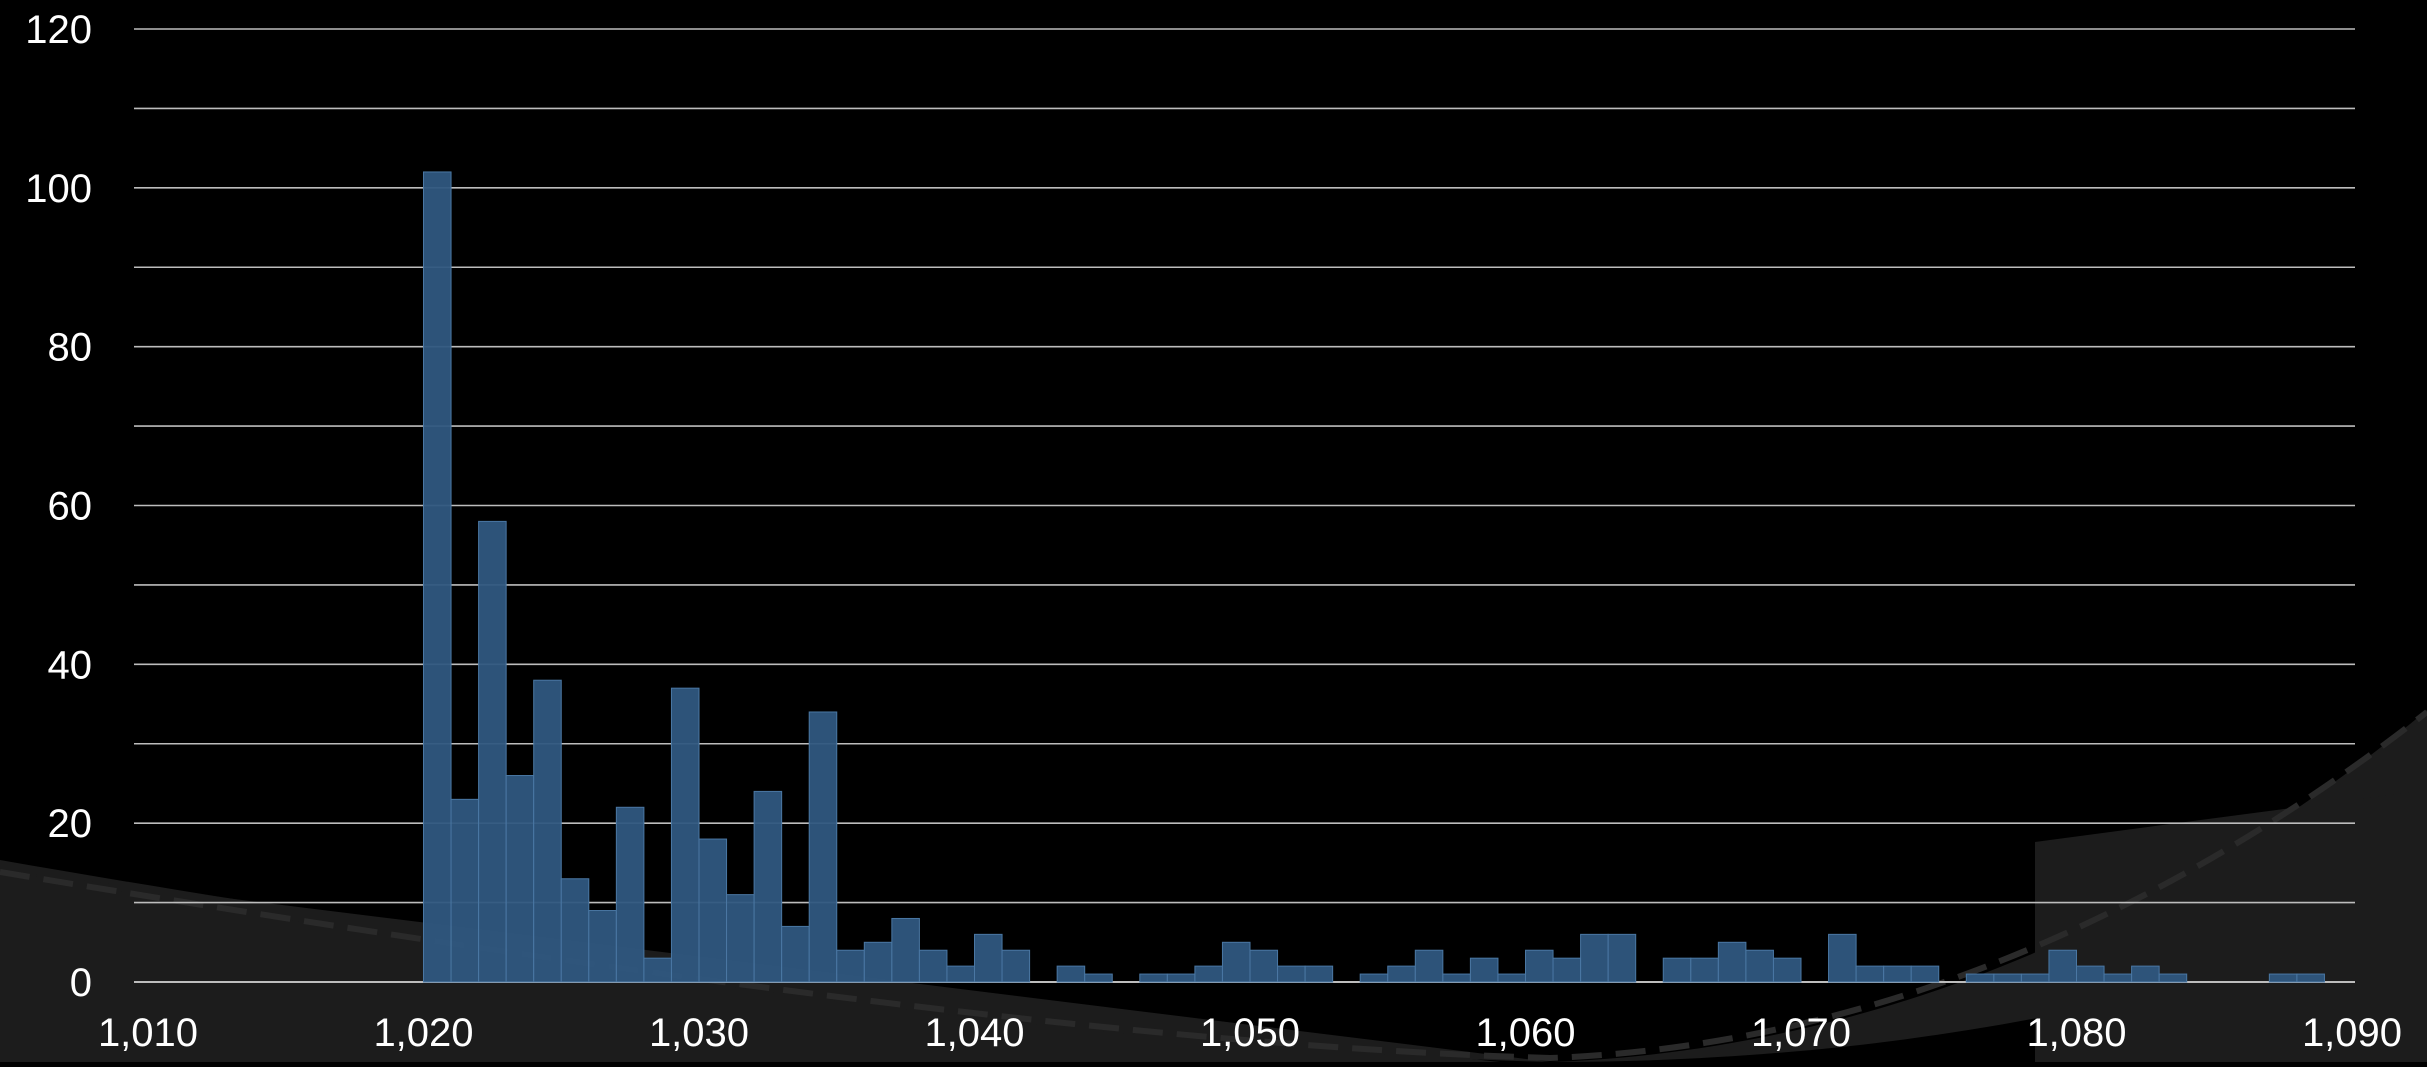 The width and height of the screenshot is (2427, 1067). What do you see at coordinates (58, 30) in the screenshot?
I see `y-tick-label: 120` at bounding box center [58, 30].